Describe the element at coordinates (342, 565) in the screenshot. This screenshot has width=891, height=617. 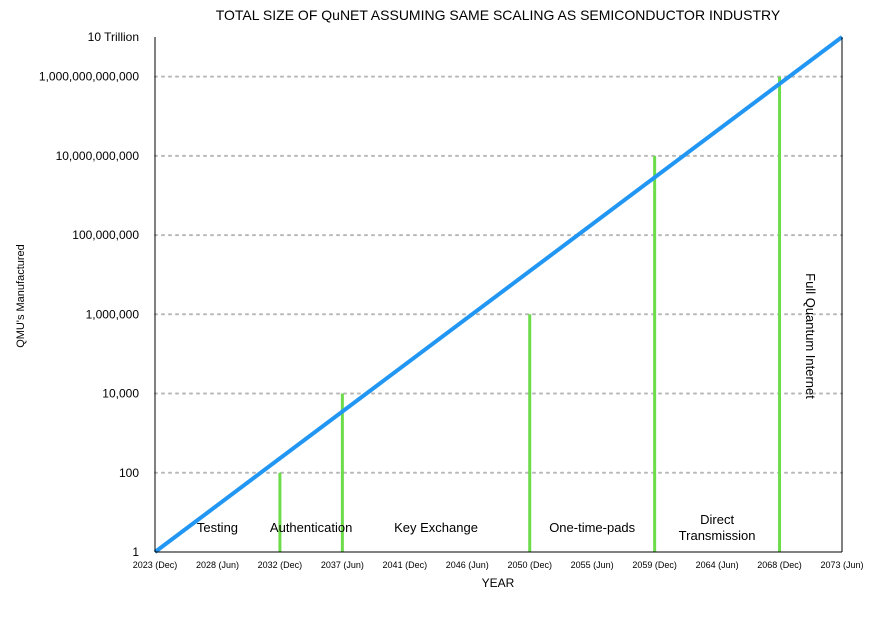
I see `x-tick-label: 2037 (Jun)` at that location.